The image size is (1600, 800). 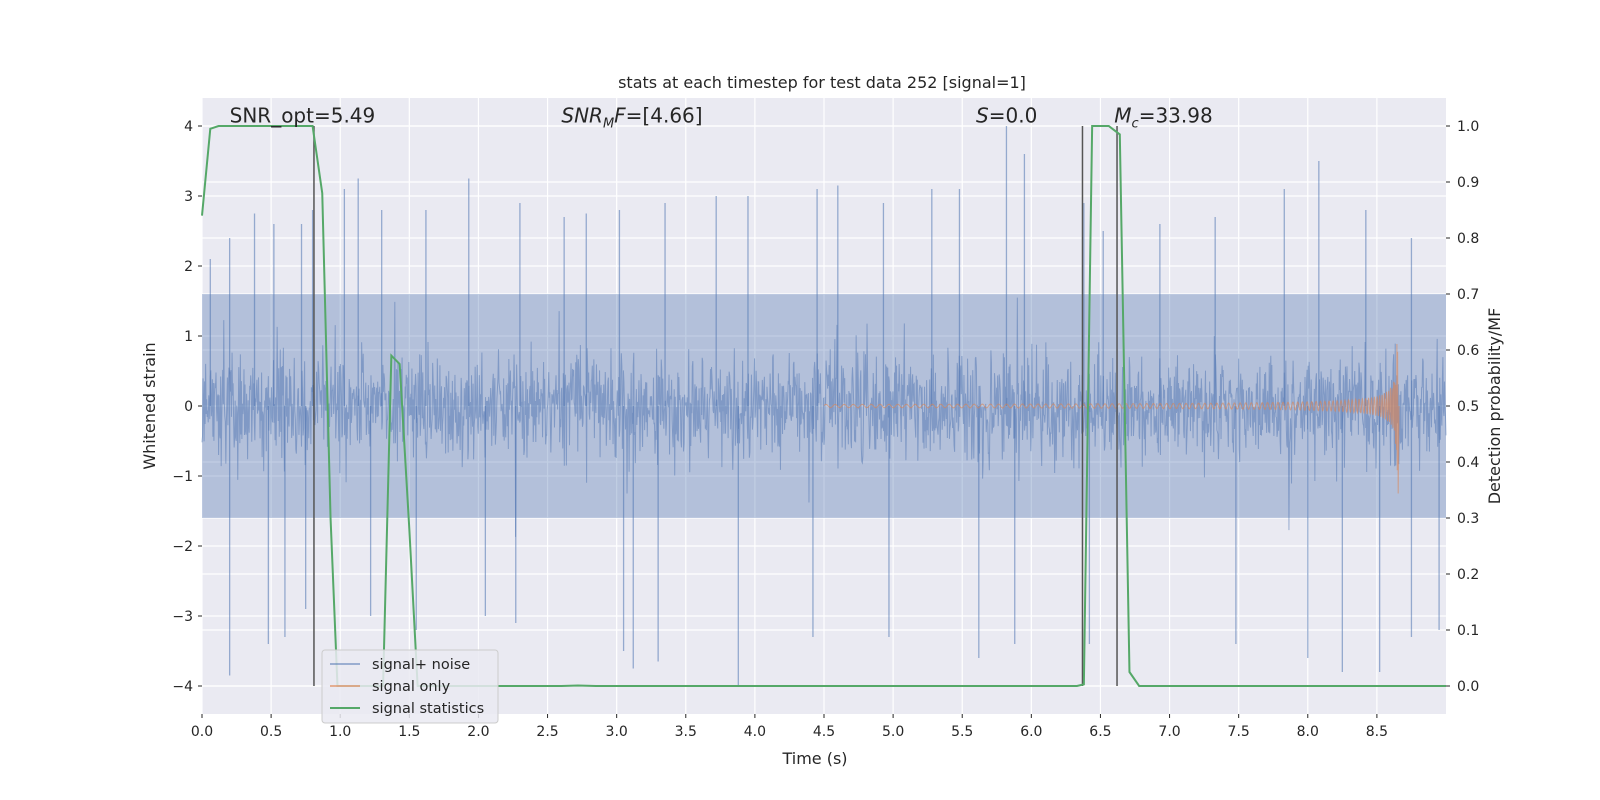 I want to click on x-tick-label: 5.0, so click(x=893, y=732).